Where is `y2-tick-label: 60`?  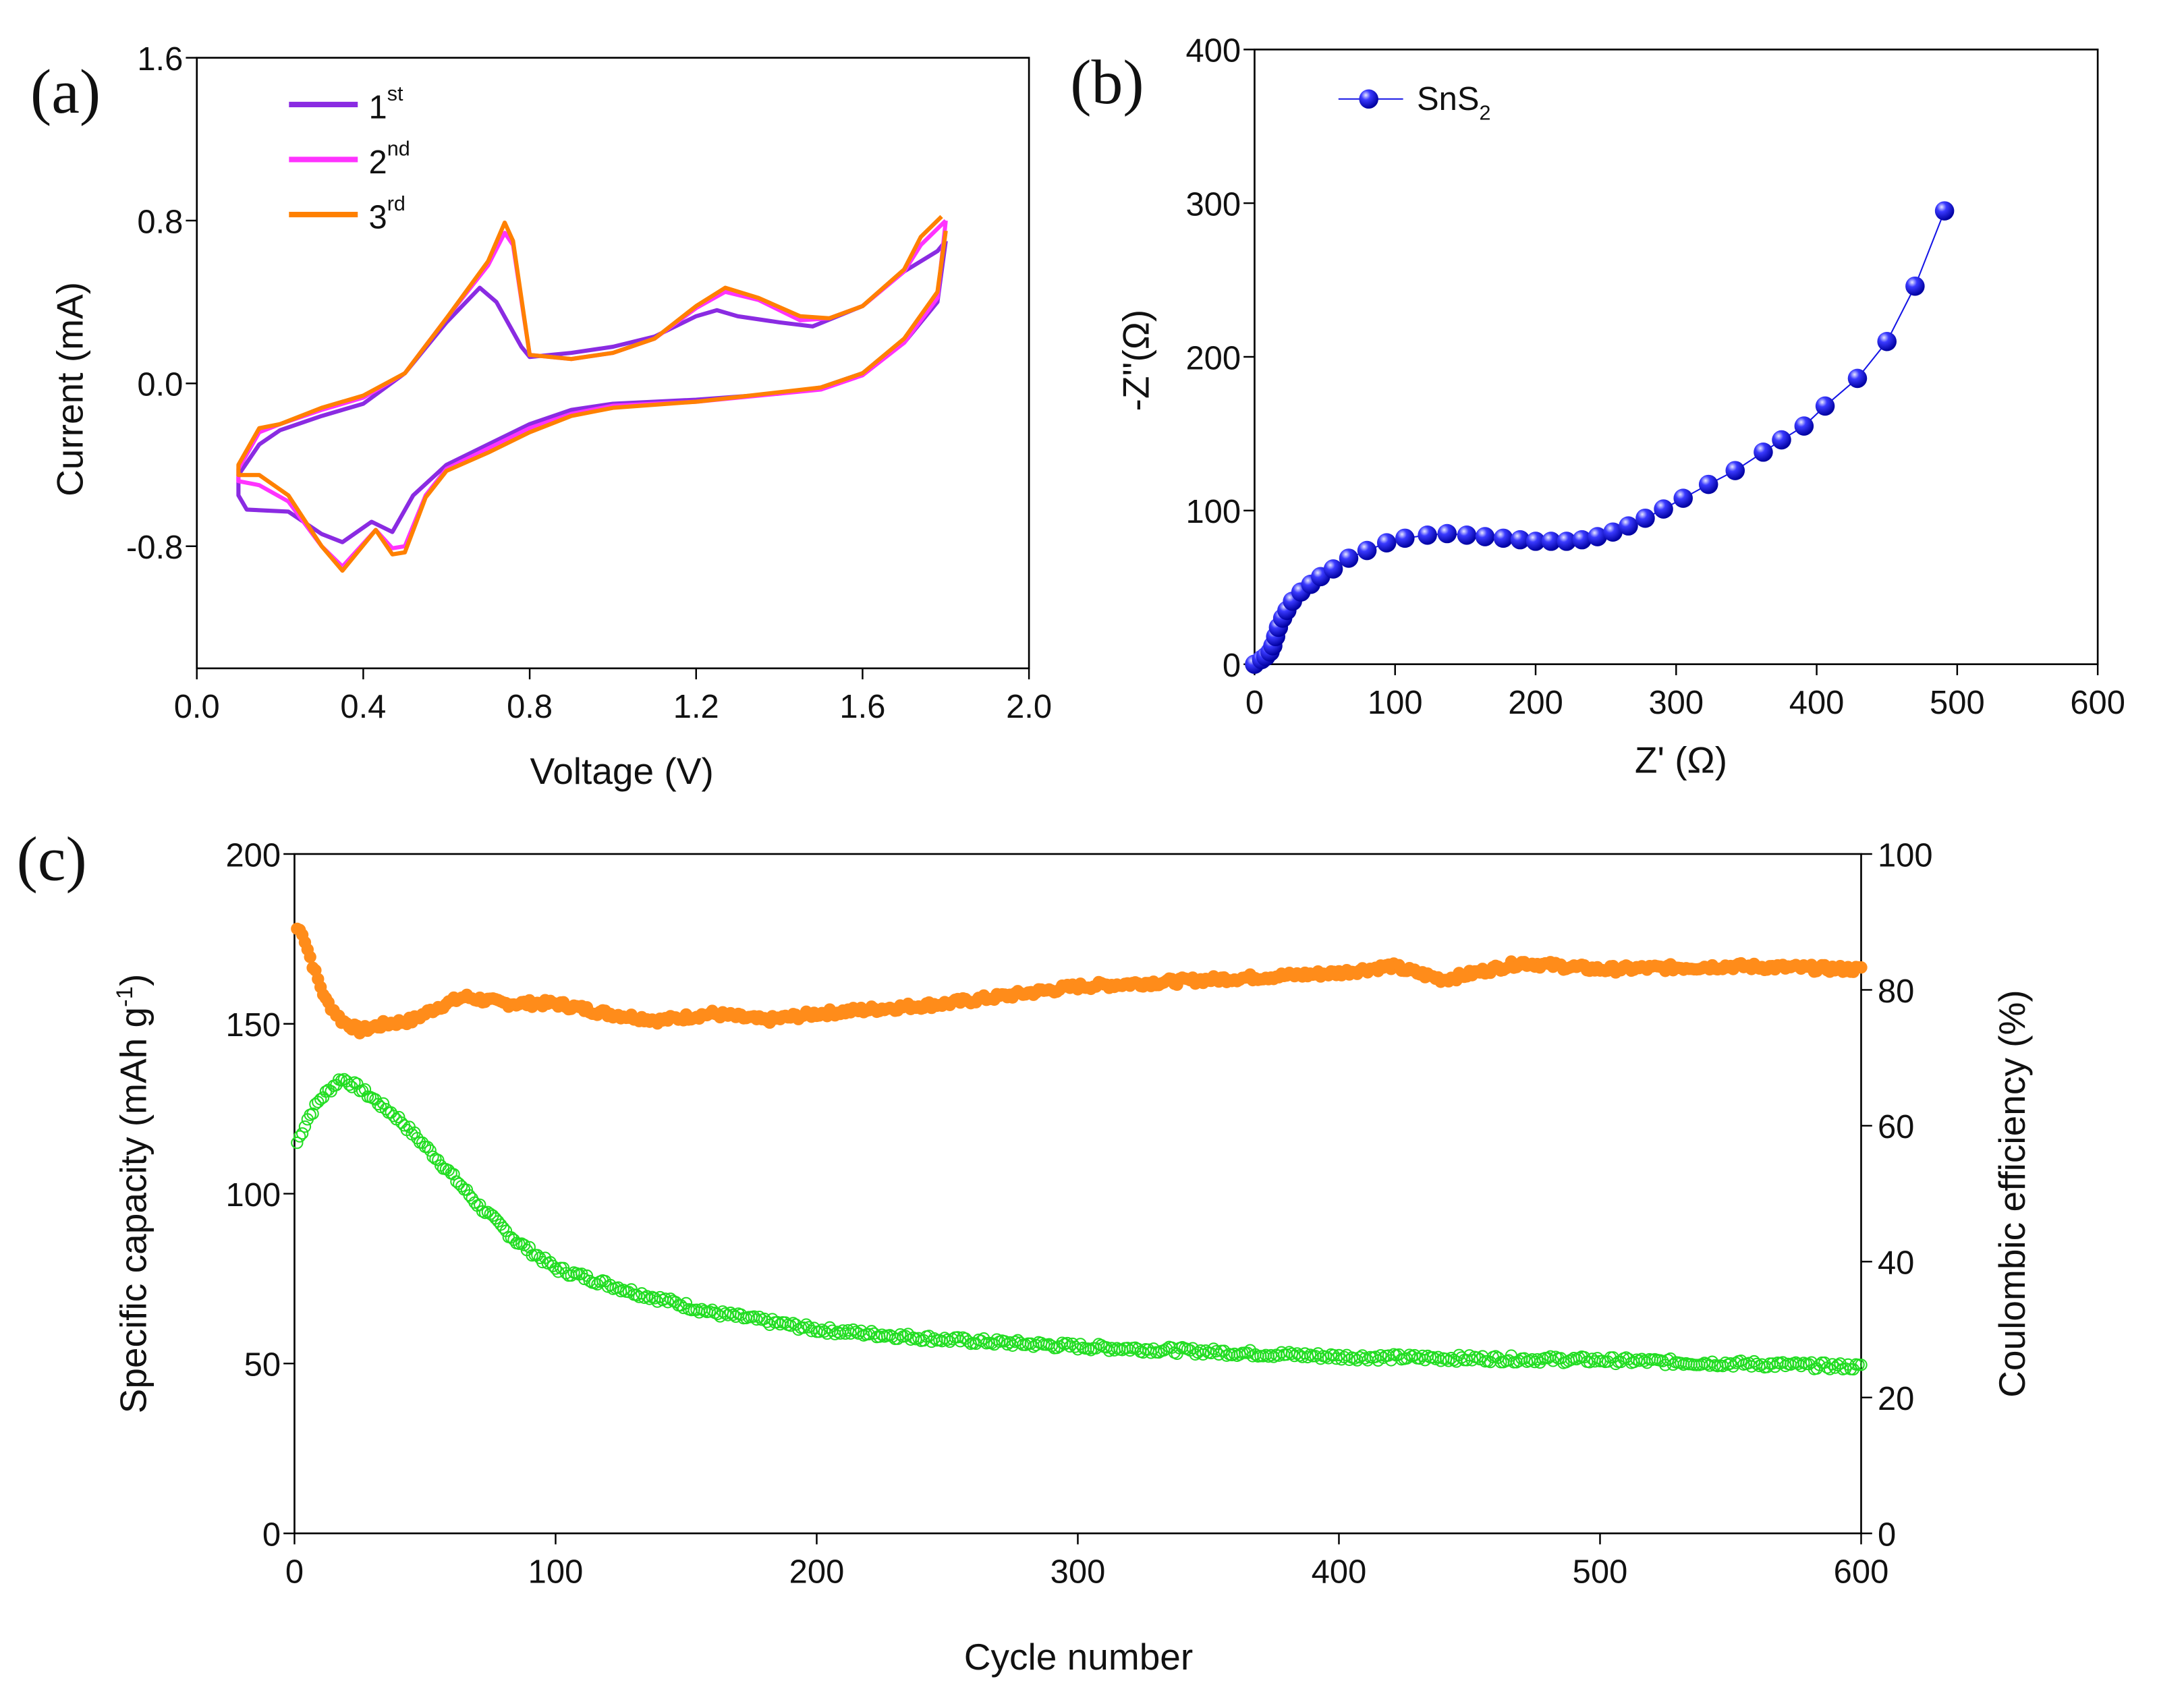
y2-tick-label: 60 is located at coordinates (1896, 1127).